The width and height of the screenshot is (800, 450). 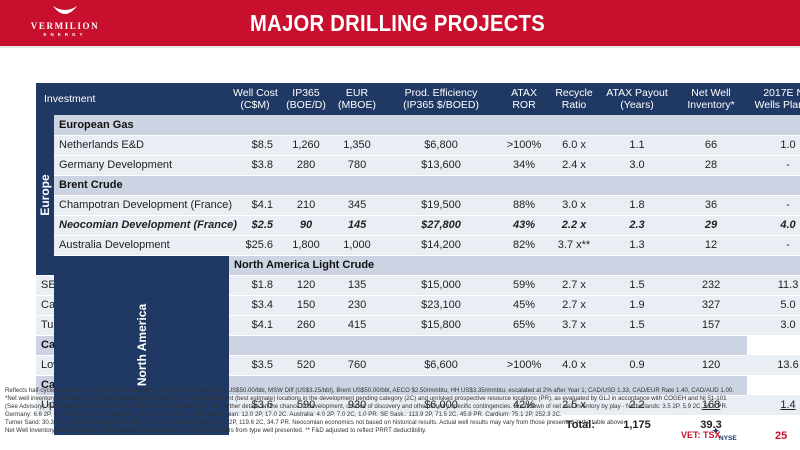 What do you see at coordinates (574, 205) in the screenshot?
I see `cell-recycle: 3.0 x` at bounding box center [574, 205].